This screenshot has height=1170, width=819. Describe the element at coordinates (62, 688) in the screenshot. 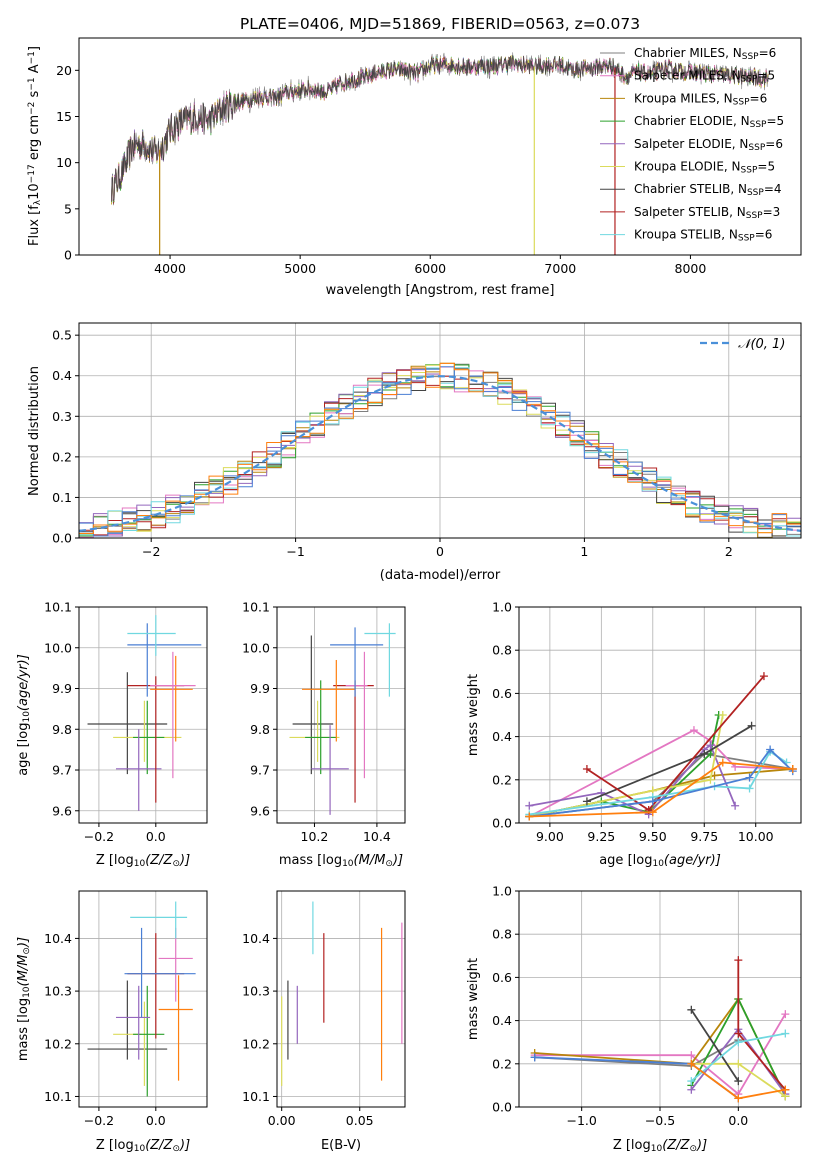

I see `y-tick-label: 9.9` at that location.